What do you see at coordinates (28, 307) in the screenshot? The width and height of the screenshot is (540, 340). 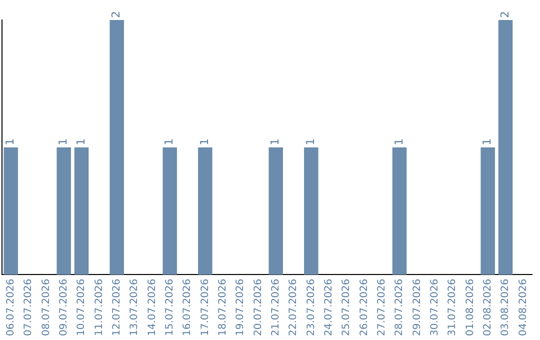 I see `x-tick-label: 07.07.2026` at bounding box center [28, 307].